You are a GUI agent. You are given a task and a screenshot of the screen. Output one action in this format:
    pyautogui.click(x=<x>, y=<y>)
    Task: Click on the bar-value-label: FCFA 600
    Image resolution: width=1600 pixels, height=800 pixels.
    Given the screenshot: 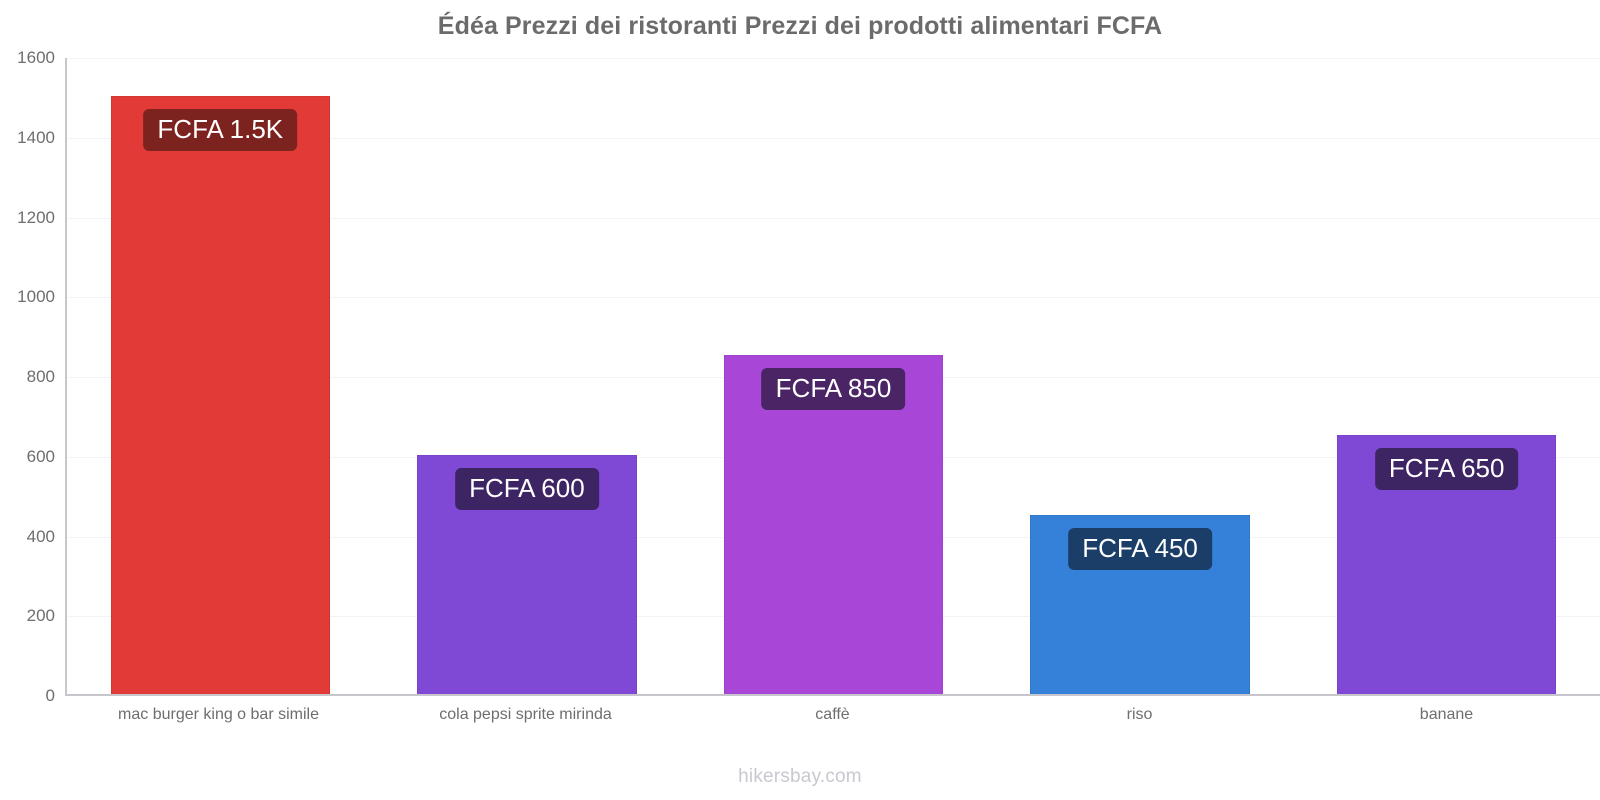 What is the action you would take?
    pyautogui.click(x=527, y=488)
    